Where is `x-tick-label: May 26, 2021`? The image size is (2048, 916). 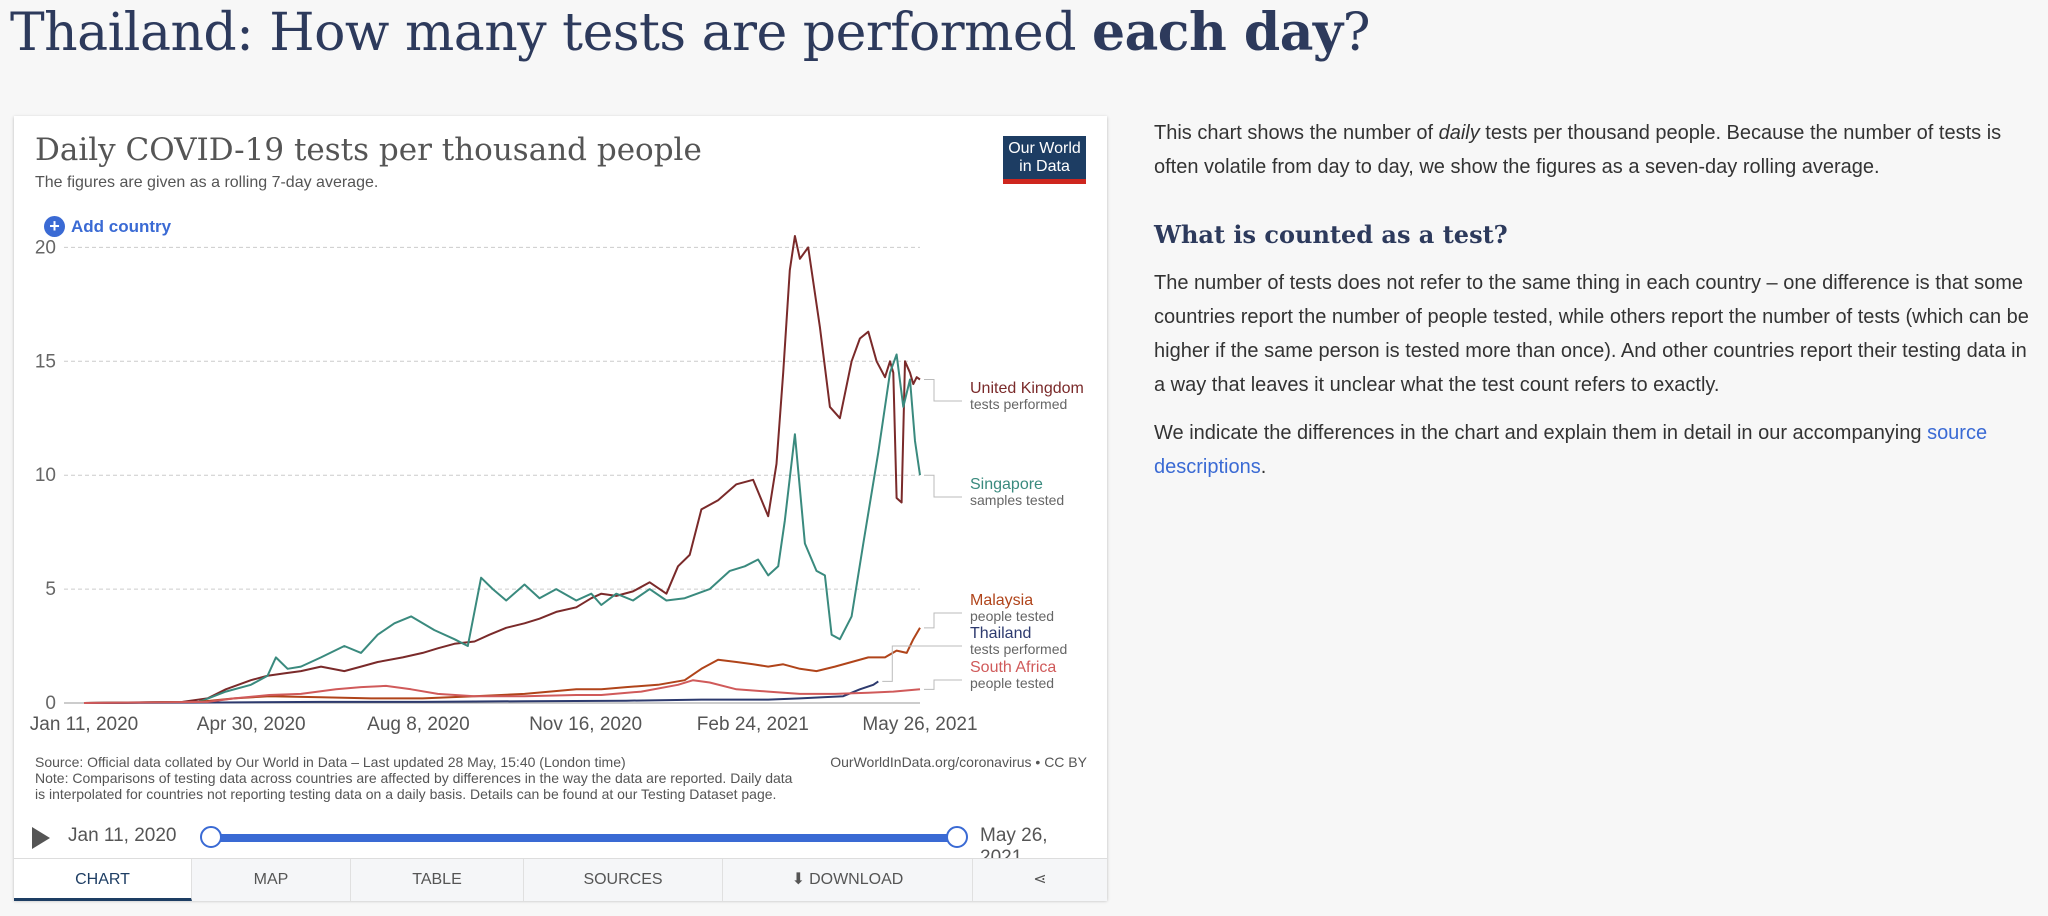
x-tick-label: May 26, 2021 is located at coordinates (919, 724).